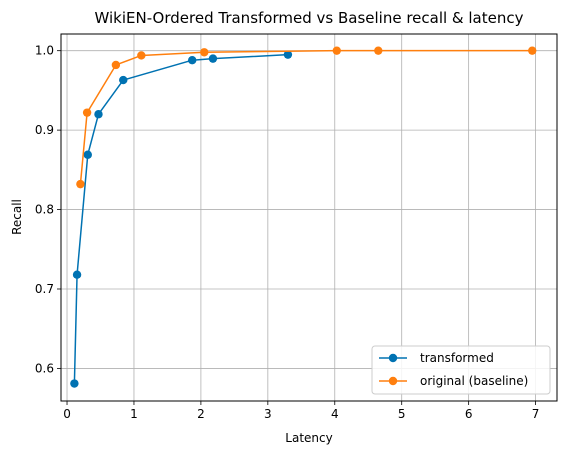 Image resolution: width=567 pixels, height=455 pixels. I want to click on y-axis-ticks: 0.6 0.7 0.8 0.9 1.0, so click(48, 209).